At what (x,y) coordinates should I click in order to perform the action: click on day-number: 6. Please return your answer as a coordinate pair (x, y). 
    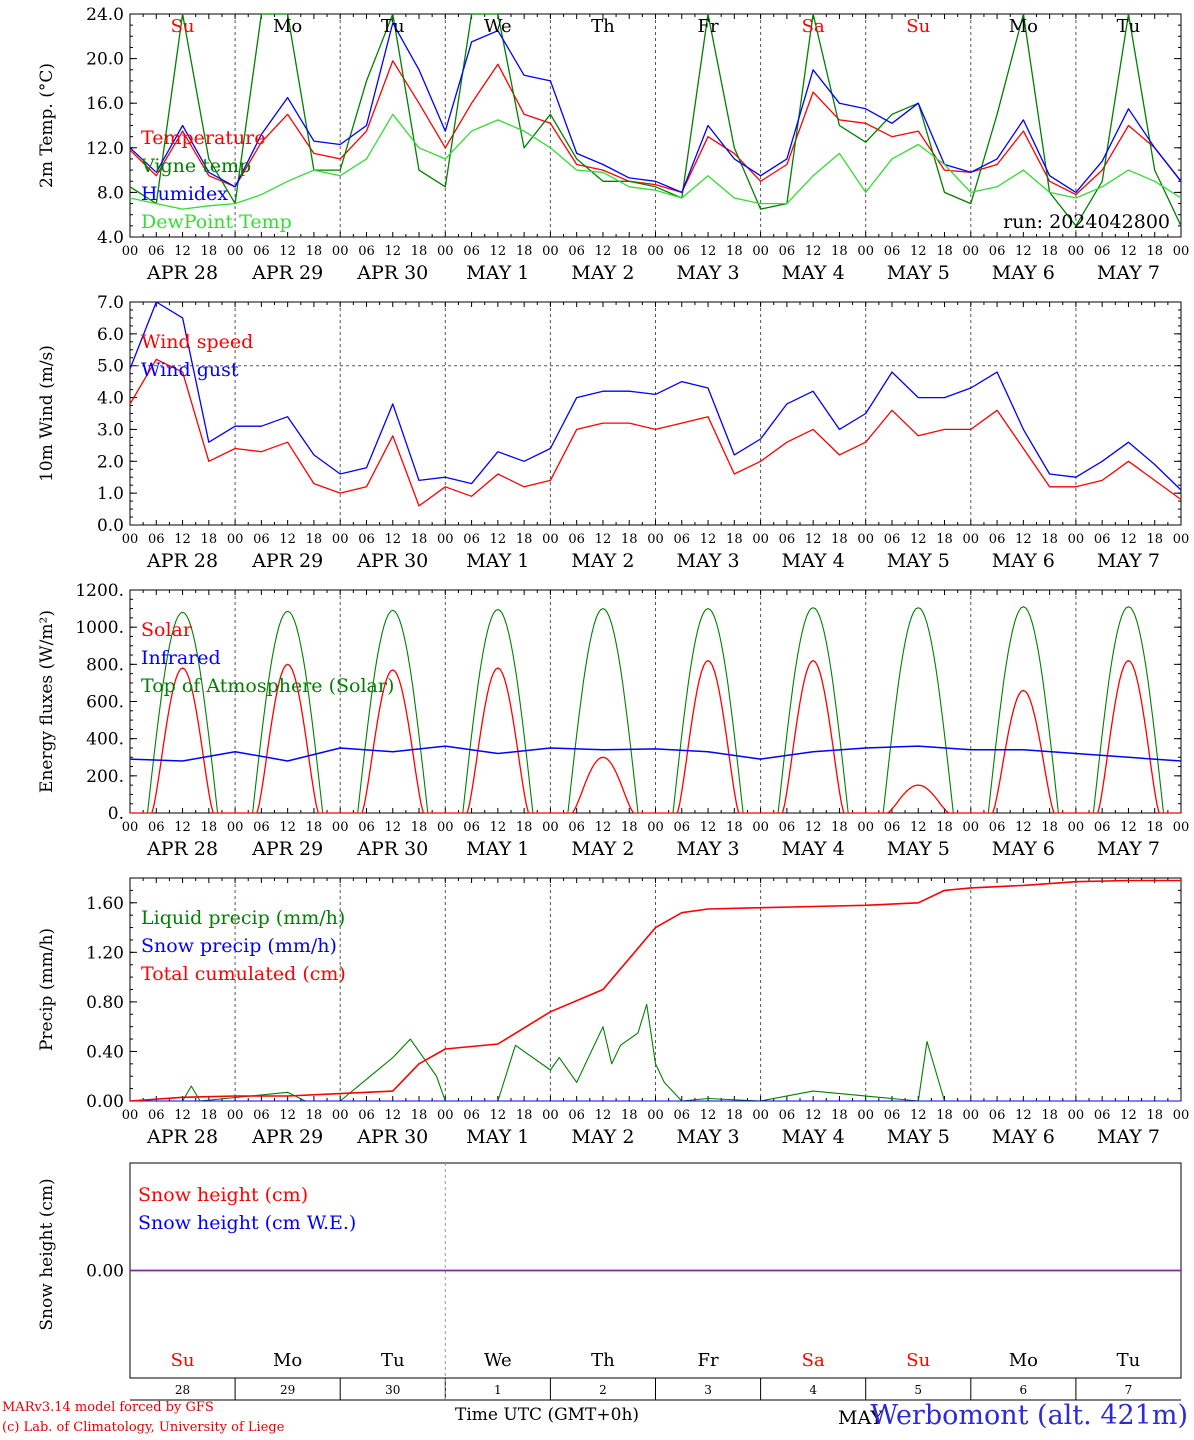
    Looking at the image, I should click on (1024, 1390).